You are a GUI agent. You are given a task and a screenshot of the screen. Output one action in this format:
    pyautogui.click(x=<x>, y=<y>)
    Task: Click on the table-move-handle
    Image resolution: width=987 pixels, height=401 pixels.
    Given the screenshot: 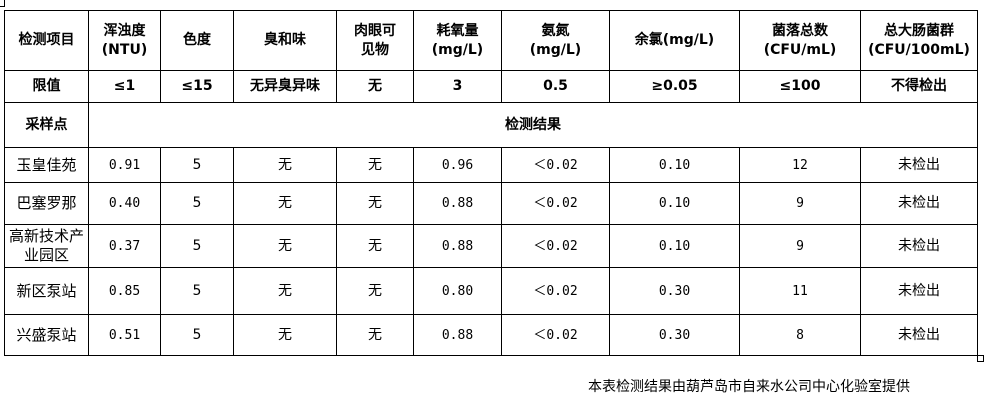 What is the action you would take?
    pyautogui.click(x=2, y=3)
    